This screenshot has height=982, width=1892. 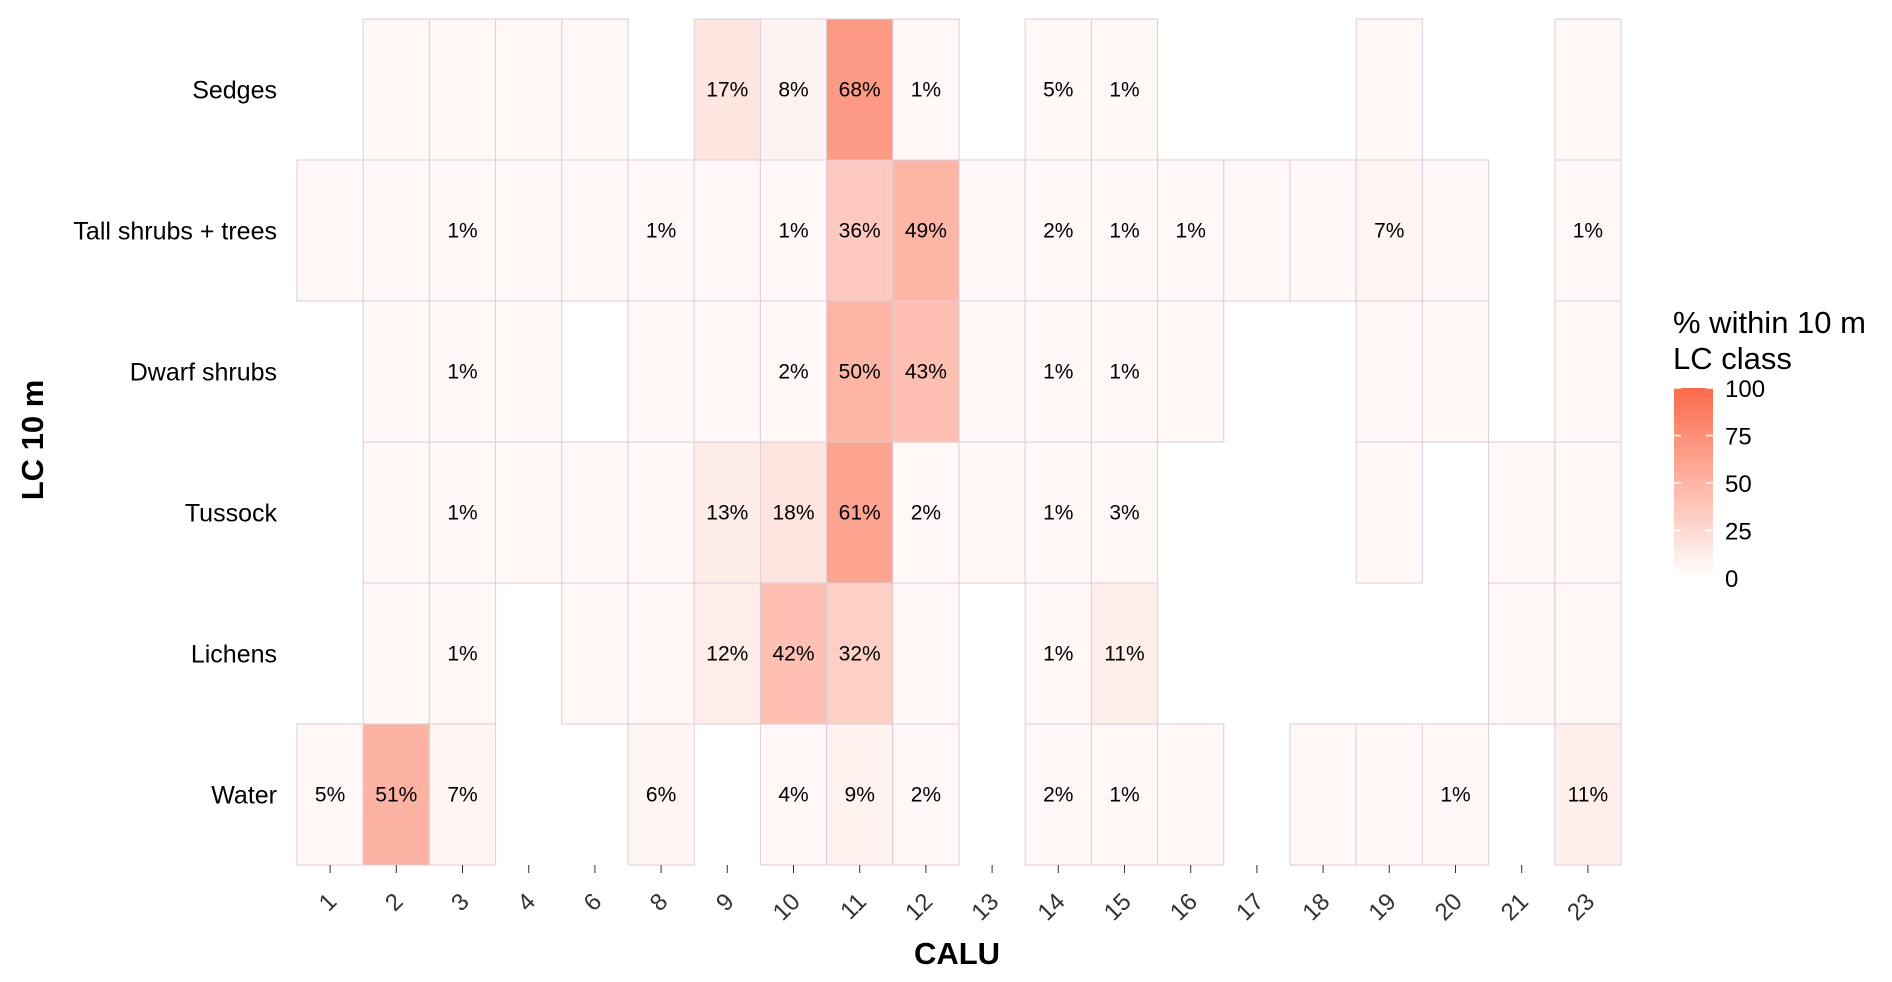 What do you see at coordinates (244, 796) in the screenshot?
I see `y-tick-water: Water` at bounding box center [244, 796].